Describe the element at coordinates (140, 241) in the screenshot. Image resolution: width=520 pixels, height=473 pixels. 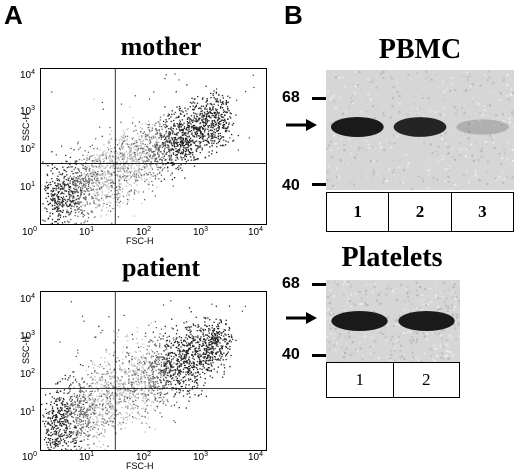
I see `x-axis-label-mother: FSC-H` at that location.